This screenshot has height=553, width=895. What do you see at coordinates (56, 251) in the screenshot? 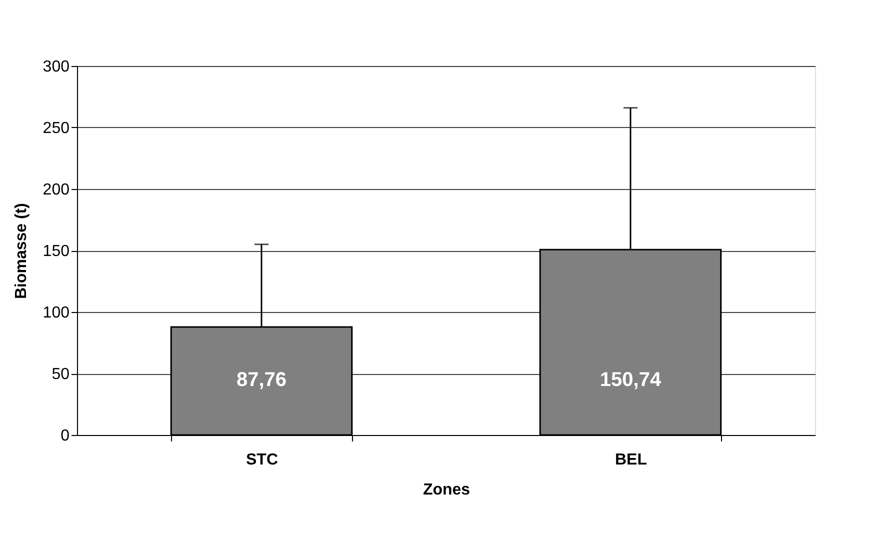
I see `y-tick-label: 150` at bounding box center [56, 251].